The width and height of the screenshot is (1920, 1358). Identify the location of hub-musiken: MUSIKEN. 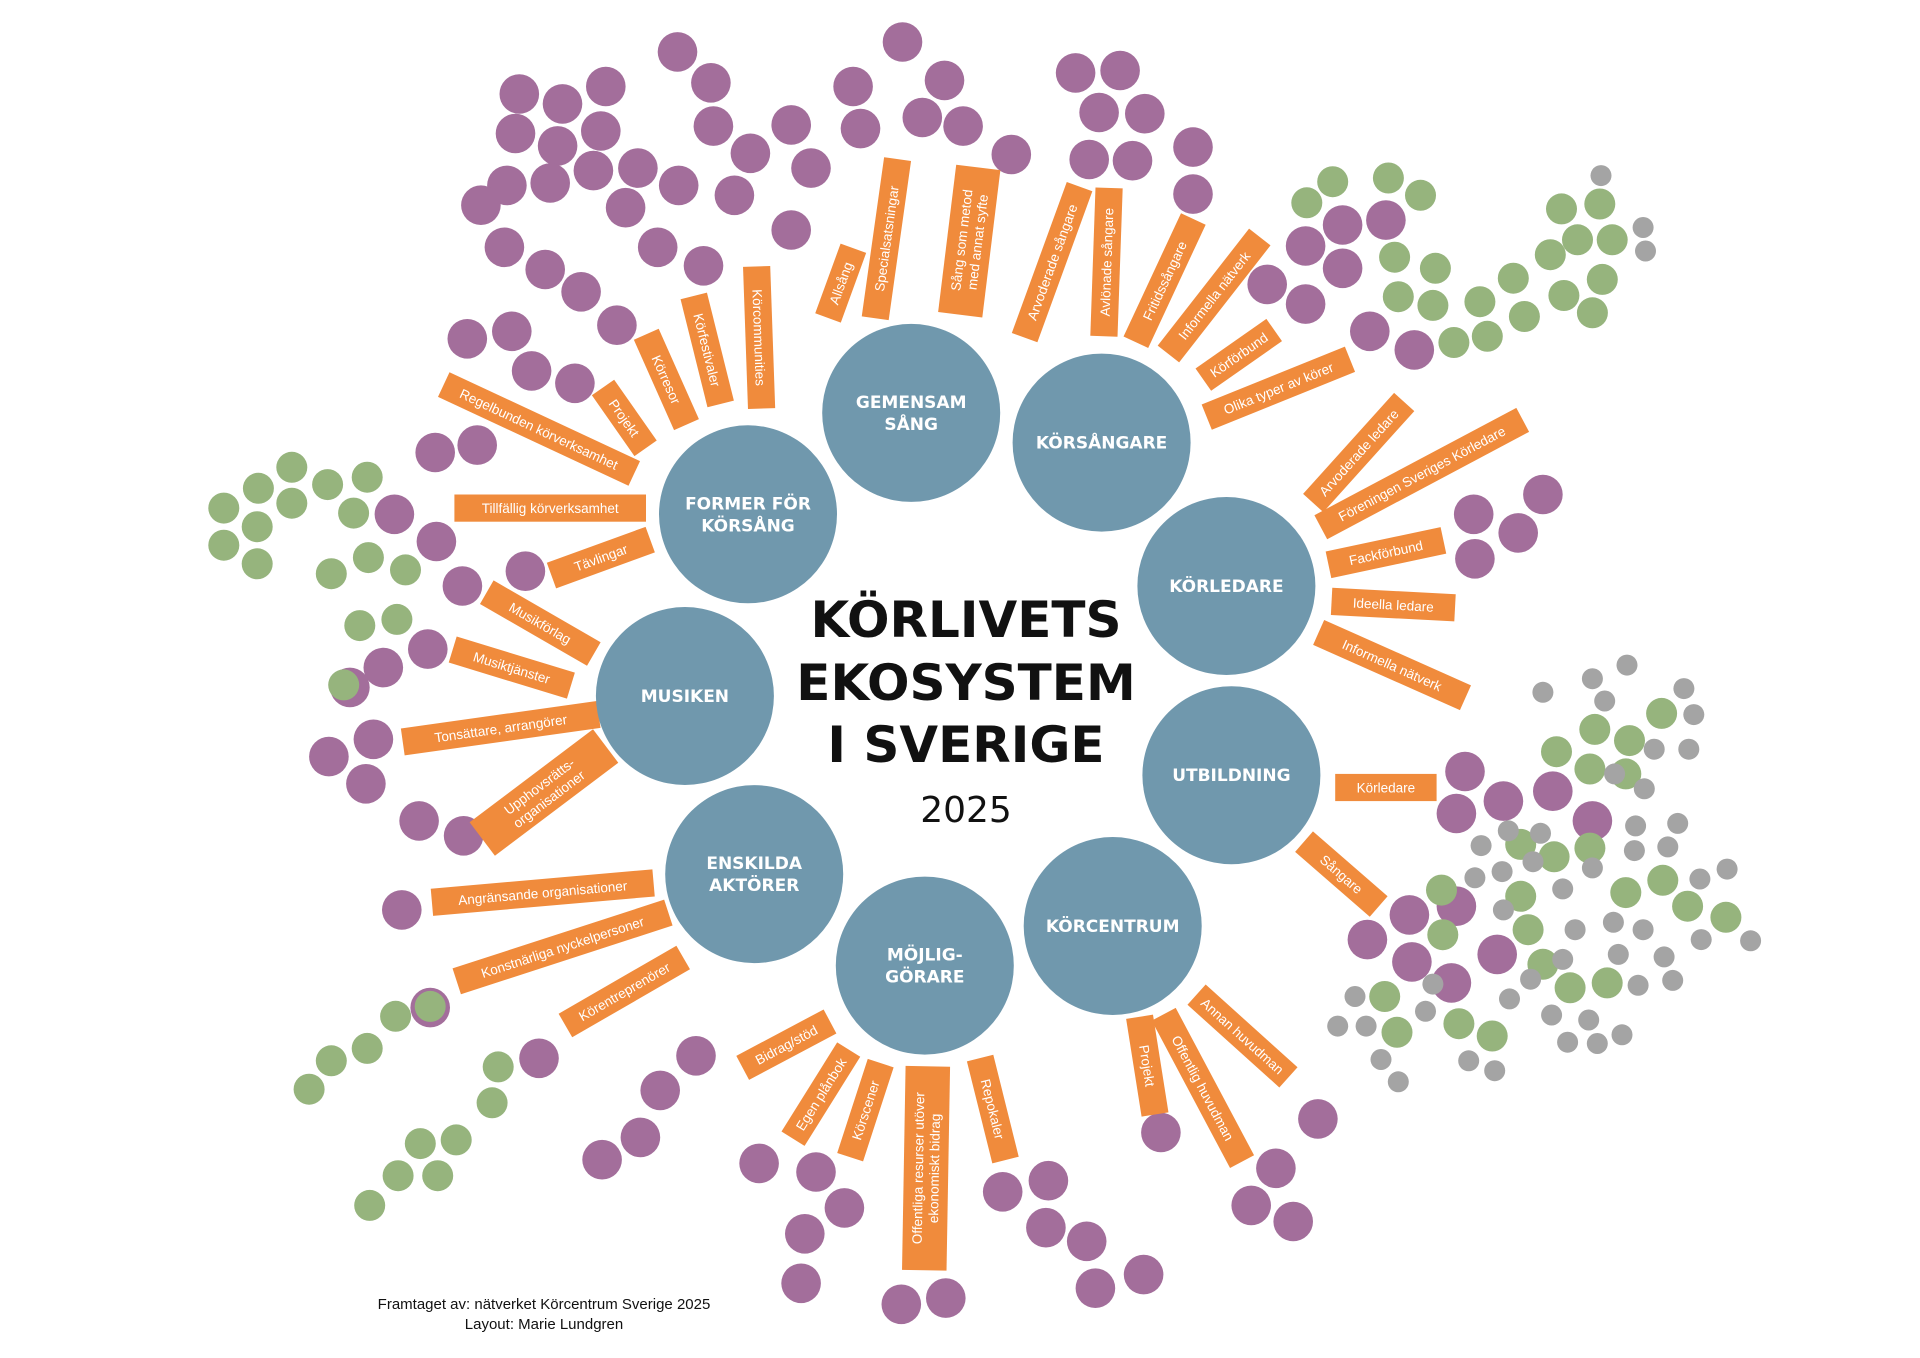
(684, 696).